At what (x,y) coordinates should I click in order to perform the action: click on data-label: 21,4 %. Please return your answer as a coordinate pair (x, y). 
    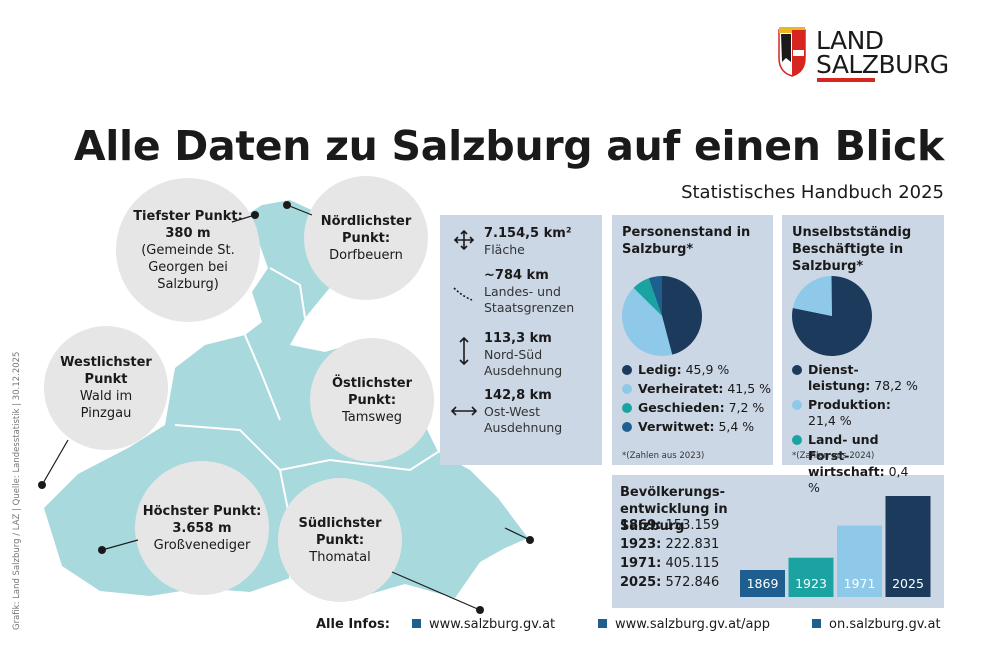
    Looking at the image, I should click on (830, 420).